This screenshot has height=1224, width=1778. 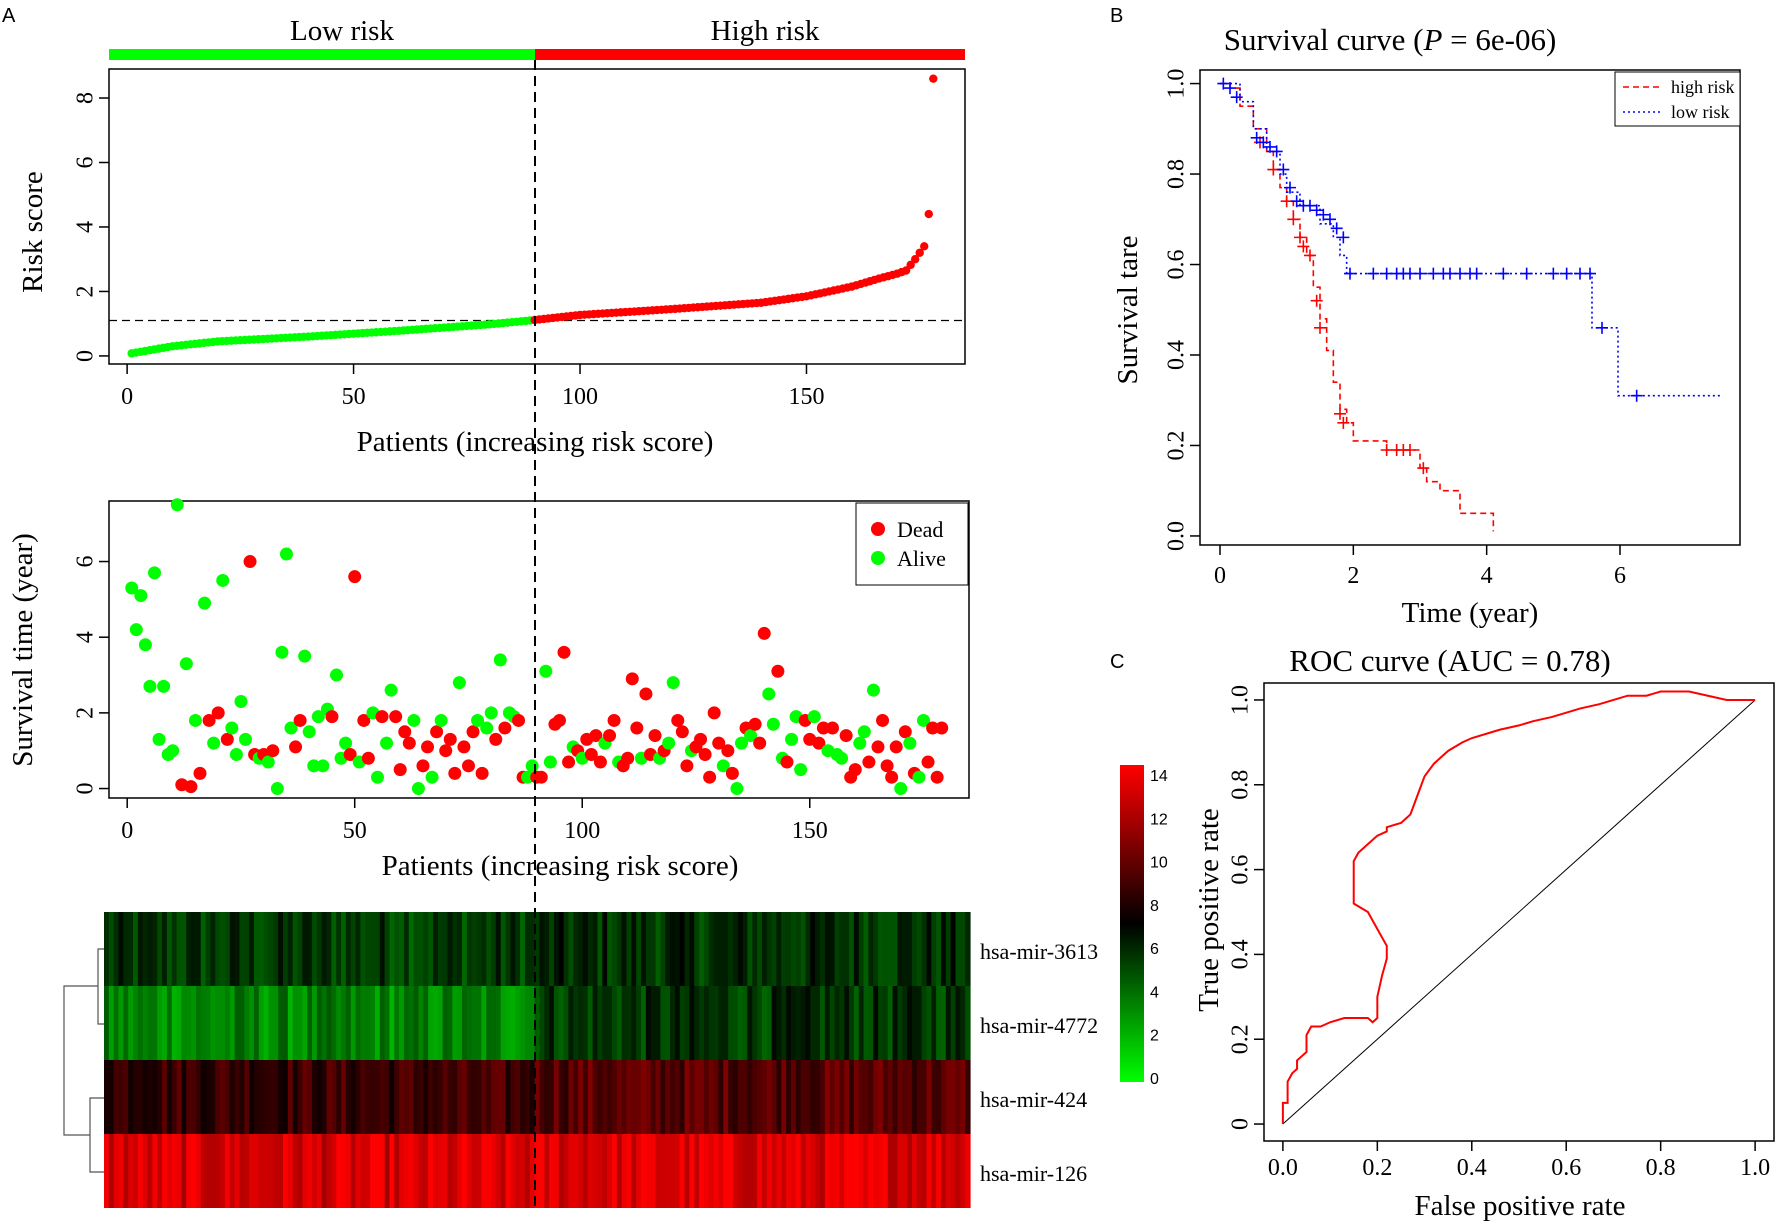 I want to click on roc-curve, so click(x=1518, y=907).